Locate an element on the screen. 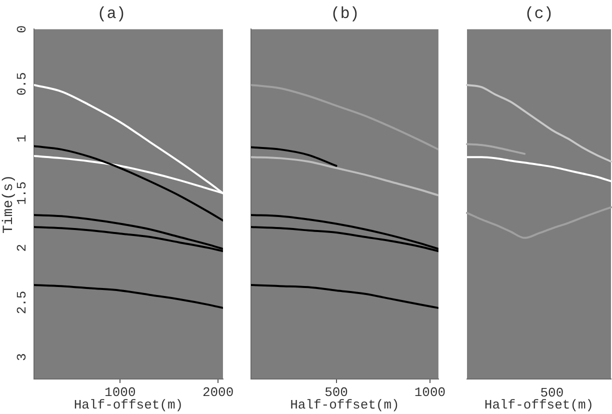  x-tick-label: 500 is located at coordinates (336, 392).